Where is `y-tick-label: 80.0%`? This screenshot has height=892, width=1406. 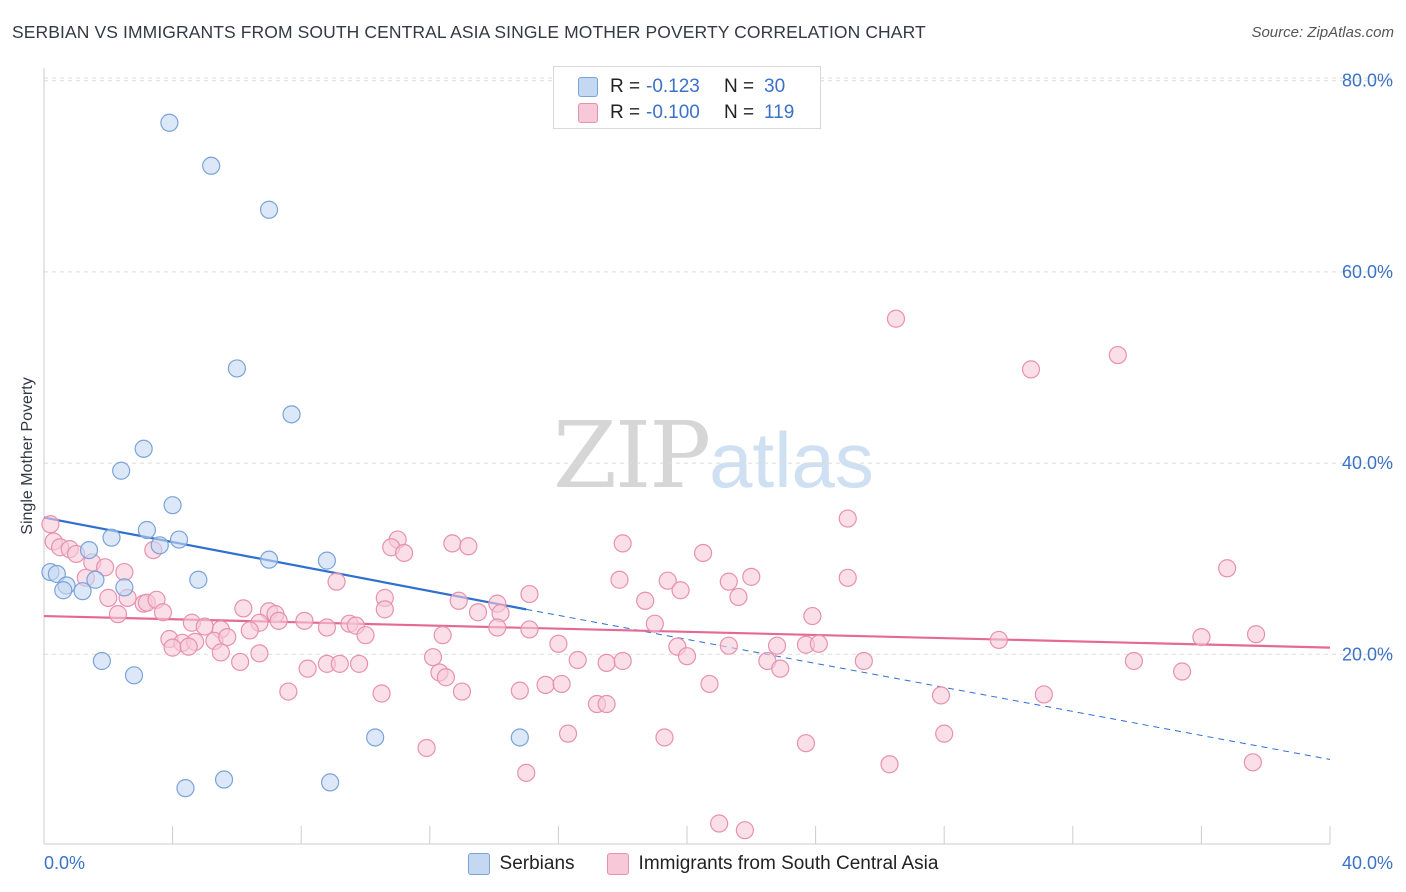
y-tick-label: 80.0% is located at coordinates (1367, 81).